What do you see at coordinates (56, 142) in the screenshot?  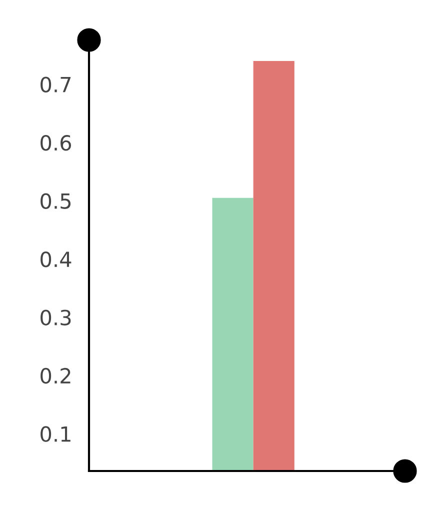 I see `y-tick-label: 0.6` at bounding box center [56, 142].